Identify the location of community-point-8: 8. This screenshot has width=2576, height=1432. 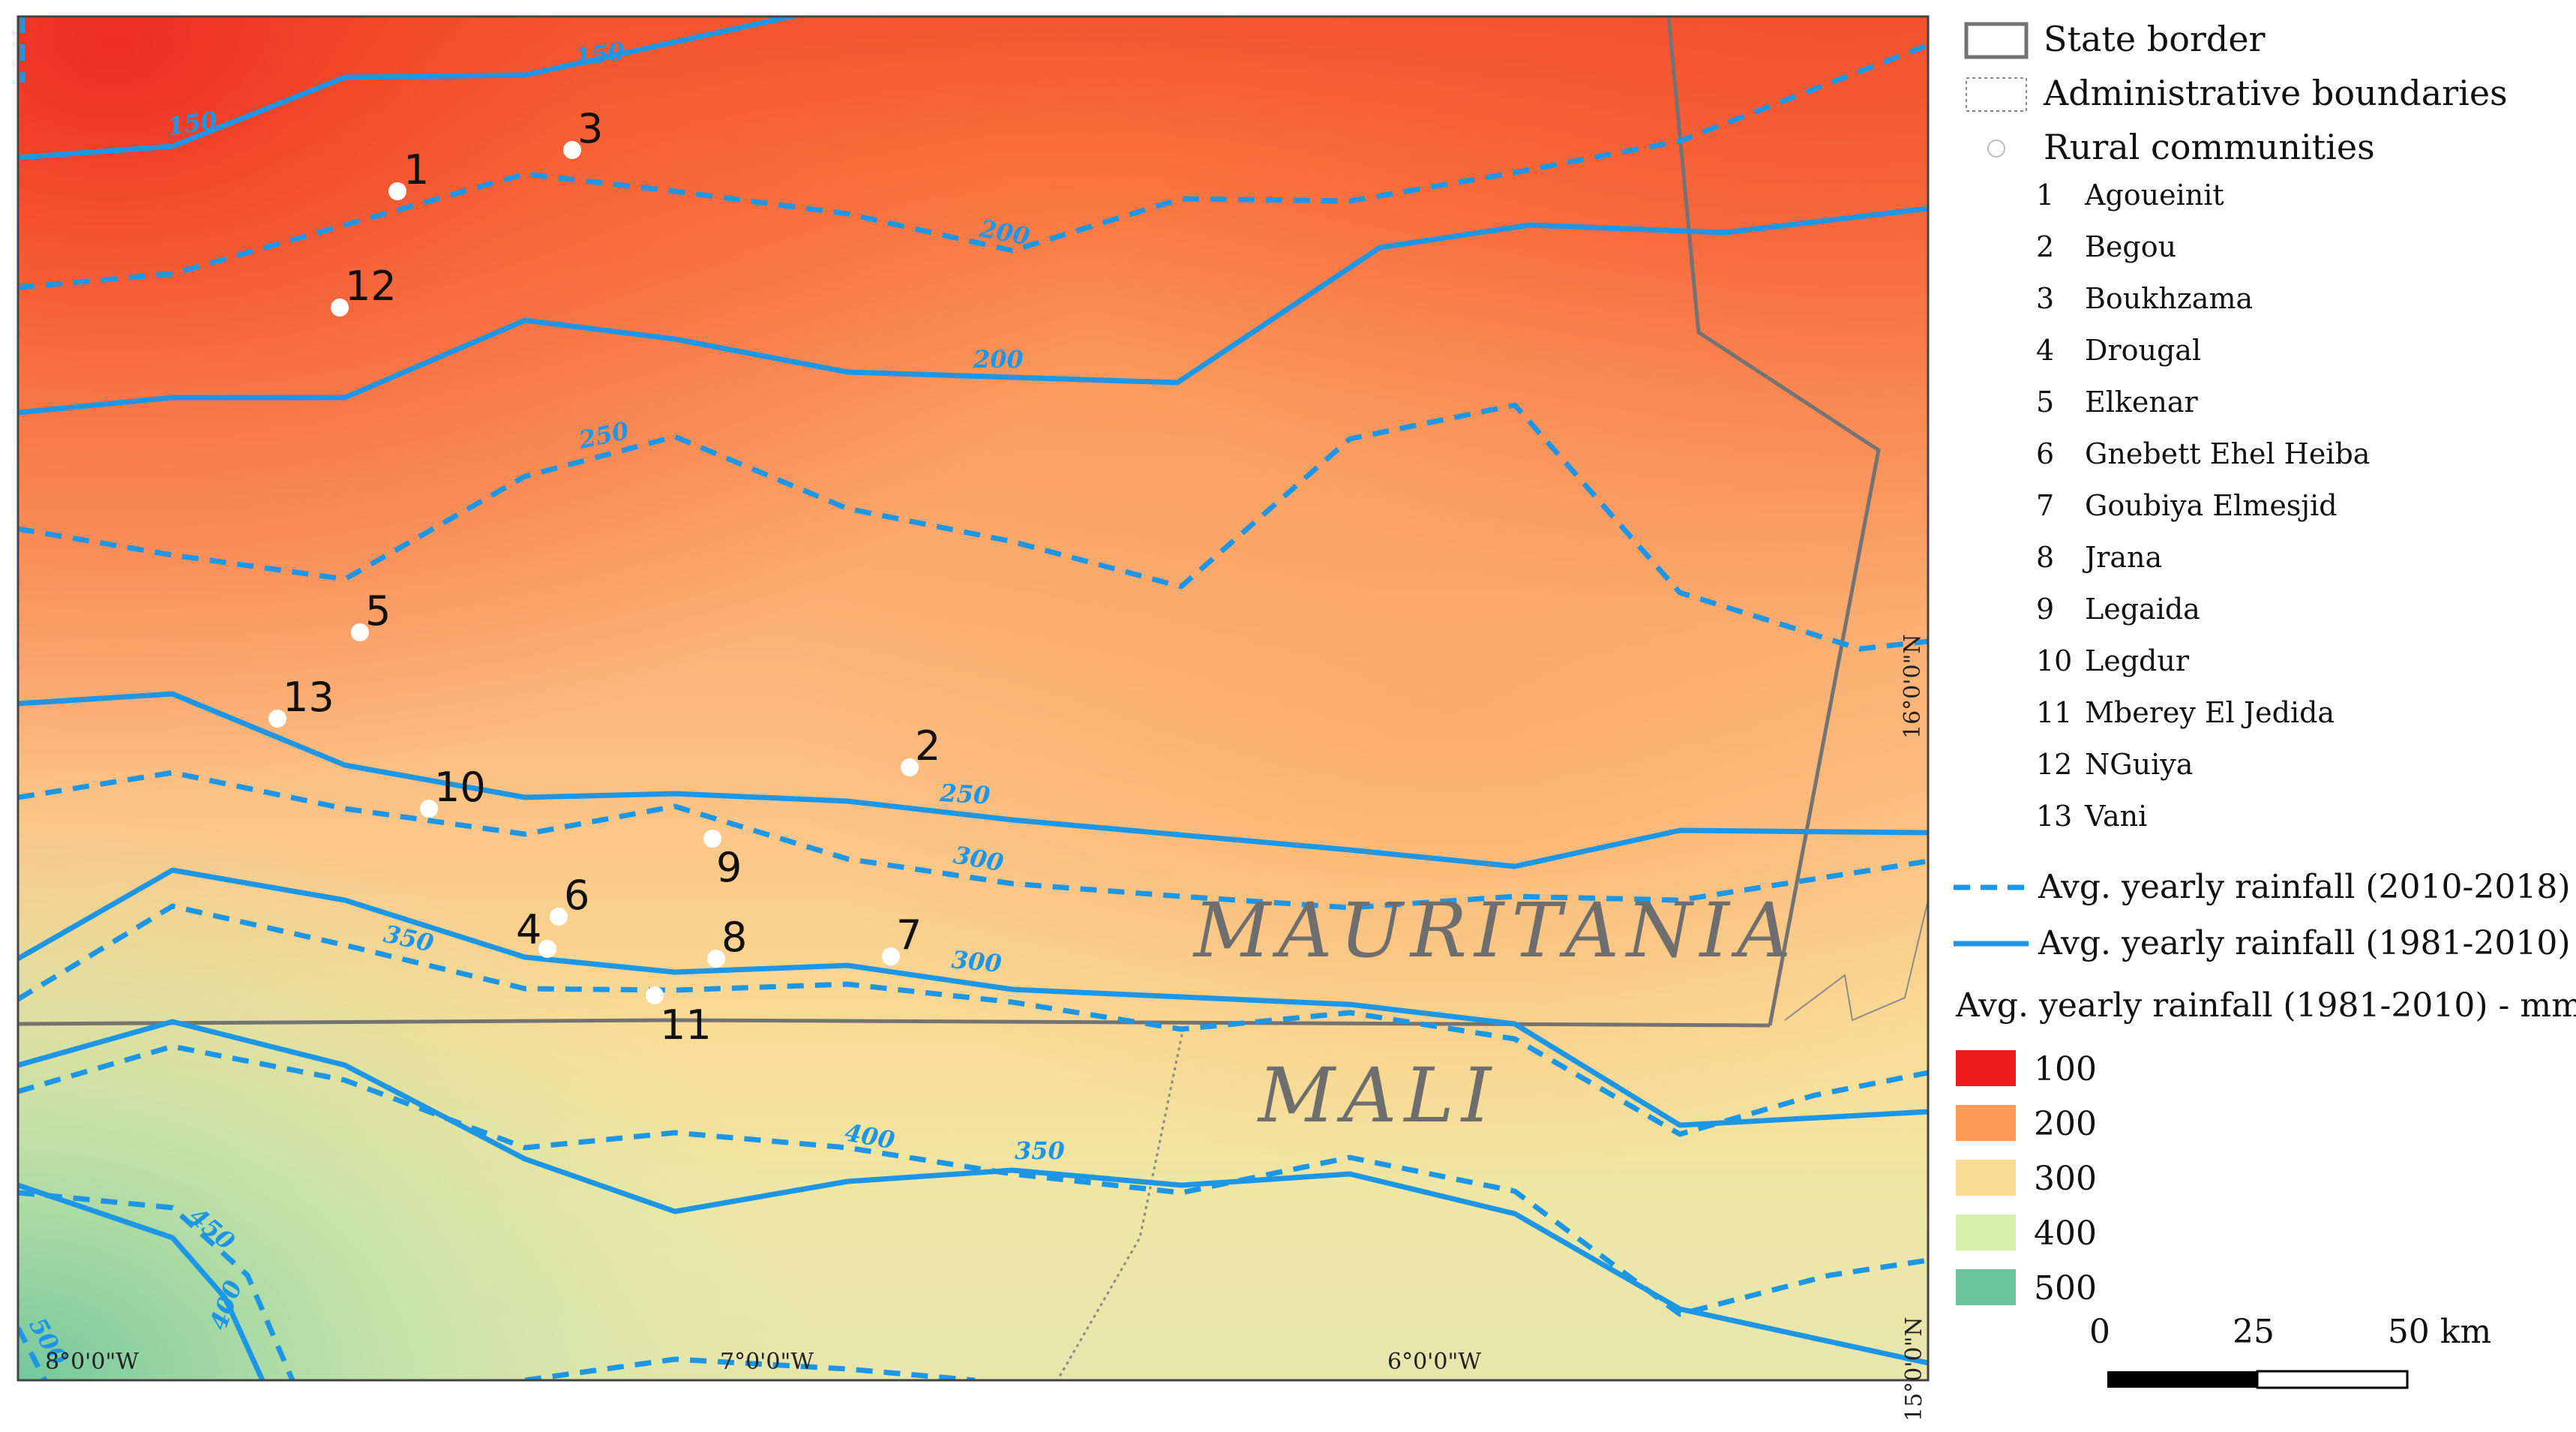
(727, 941).